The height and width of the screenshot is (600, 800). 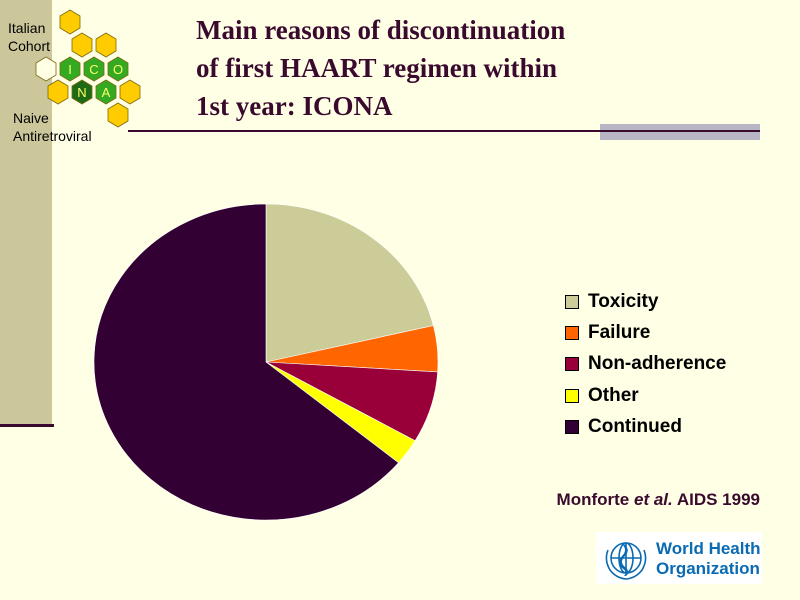 I want to click on hex-letter-c-icon, so click(x=94, y=69).